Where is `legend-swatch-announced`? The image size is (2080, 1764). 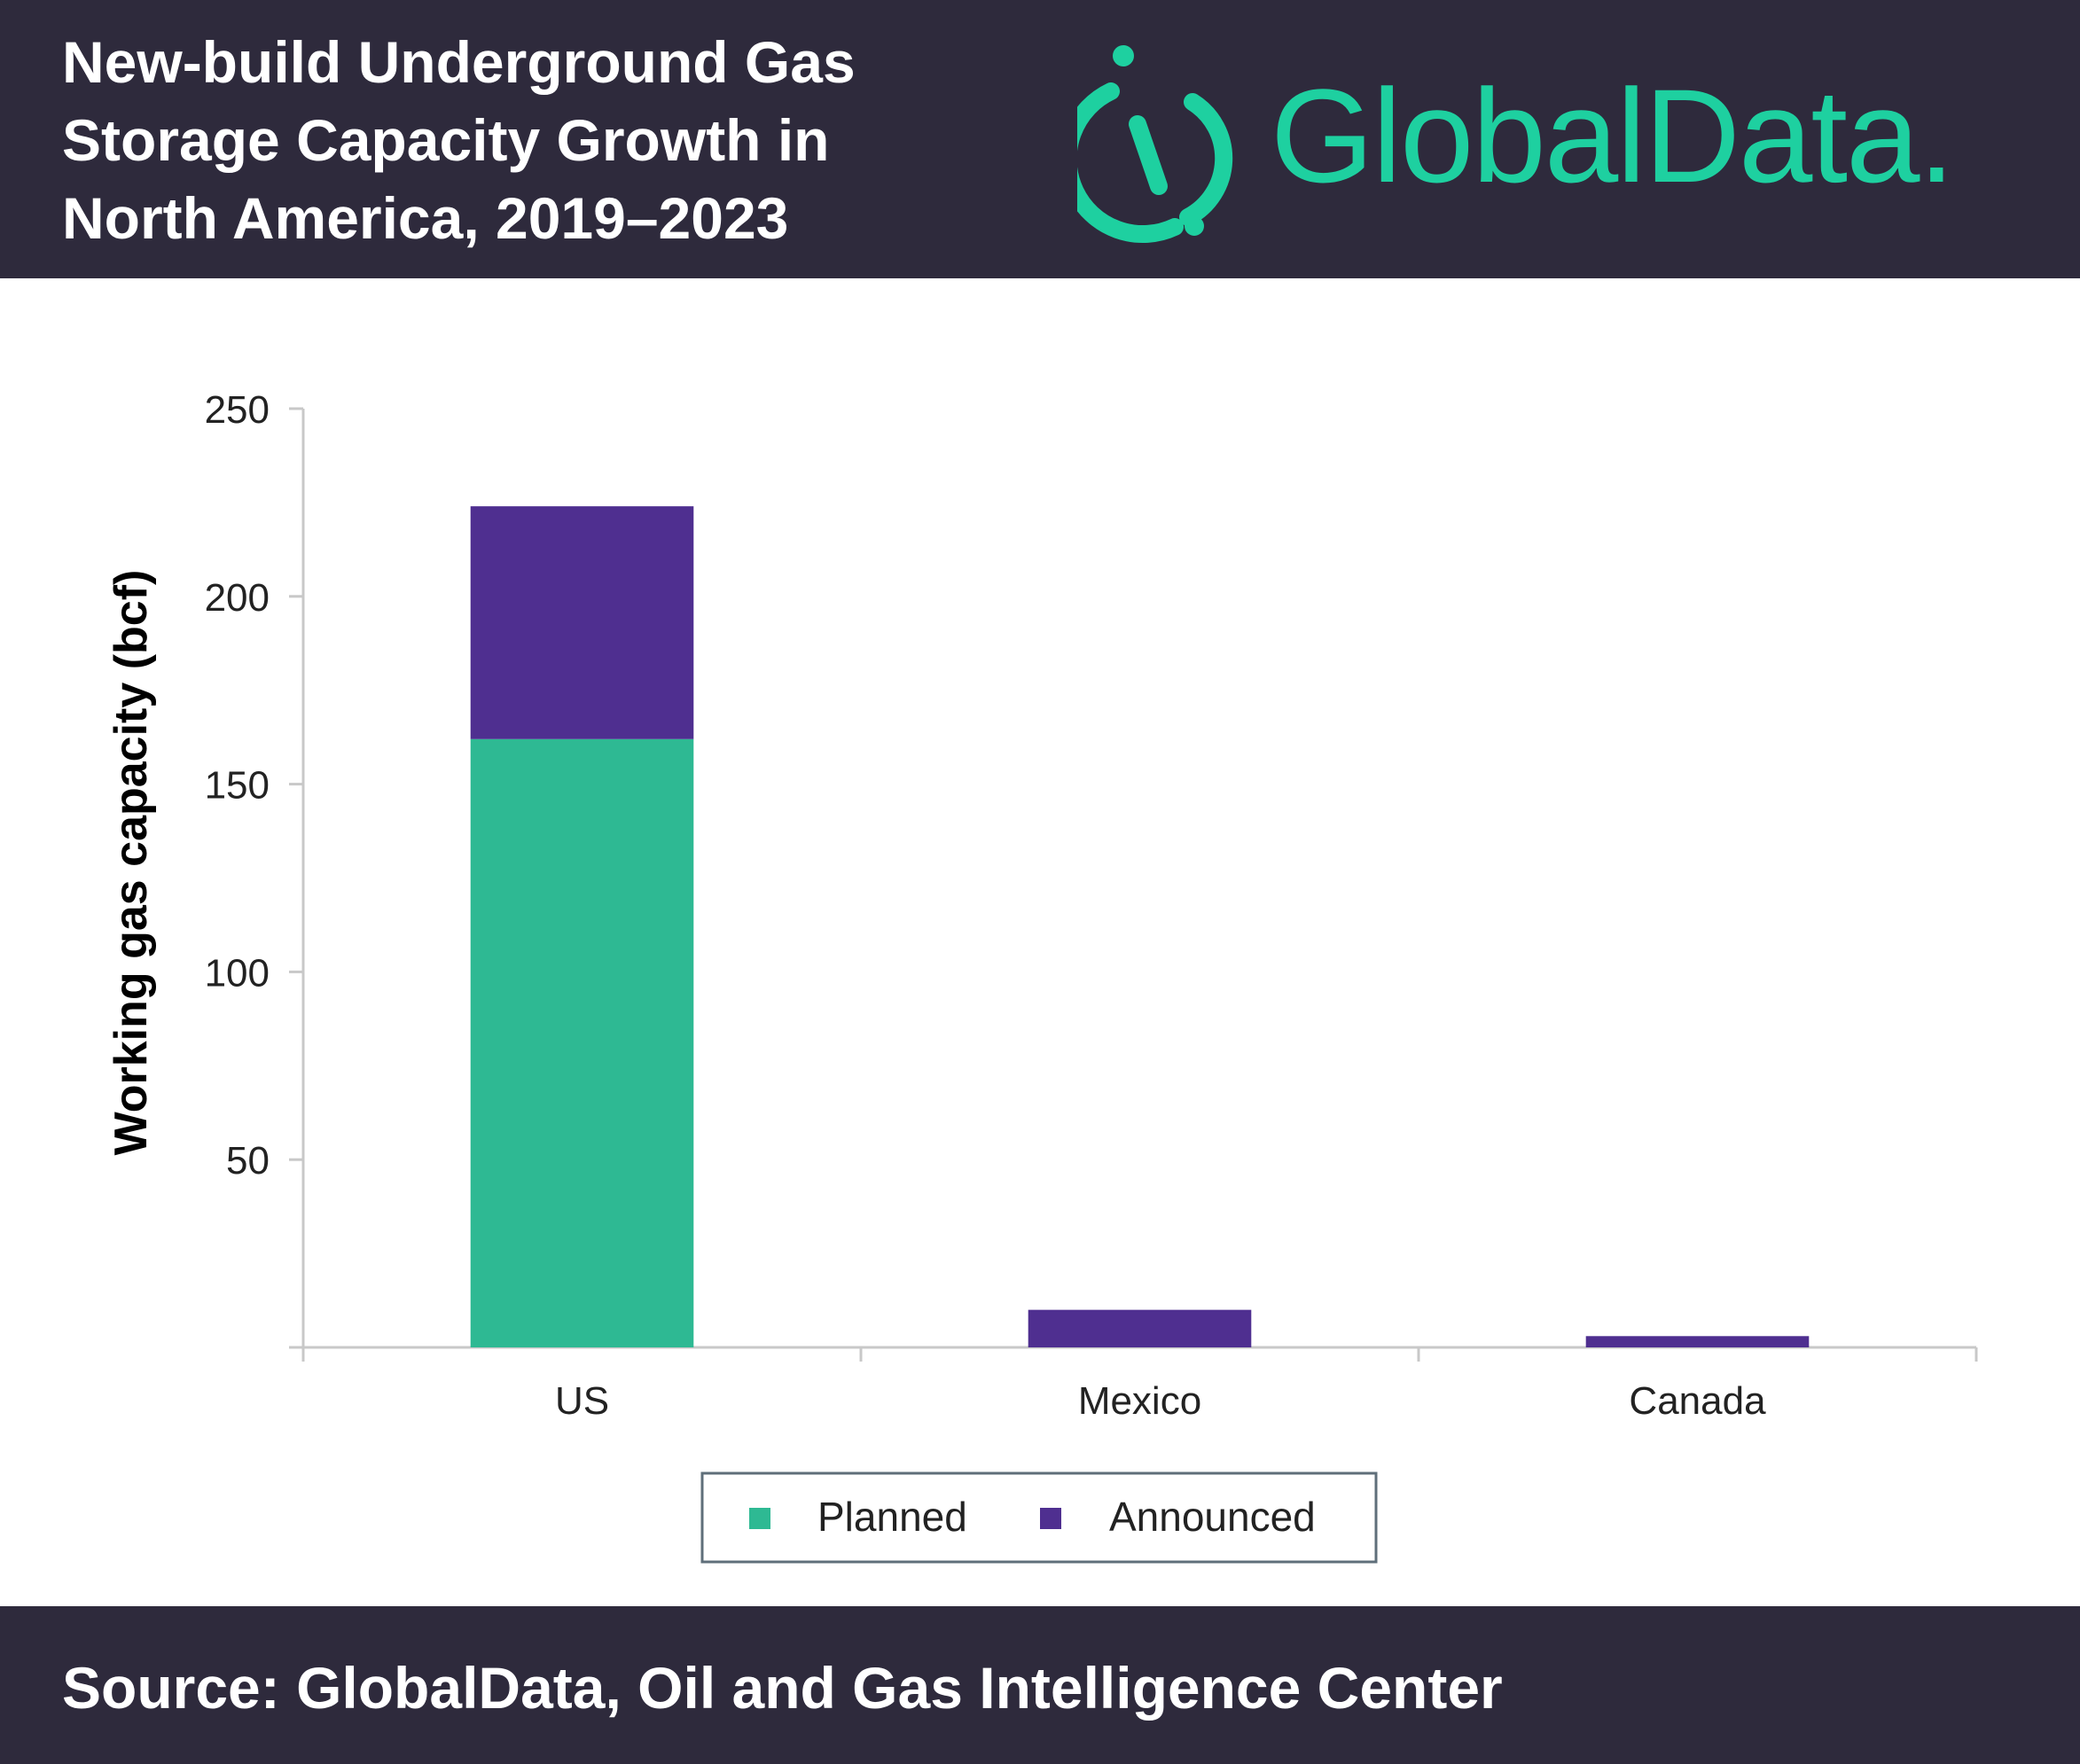 legend-swatch-announced is located at coordinates (1050, 1518).